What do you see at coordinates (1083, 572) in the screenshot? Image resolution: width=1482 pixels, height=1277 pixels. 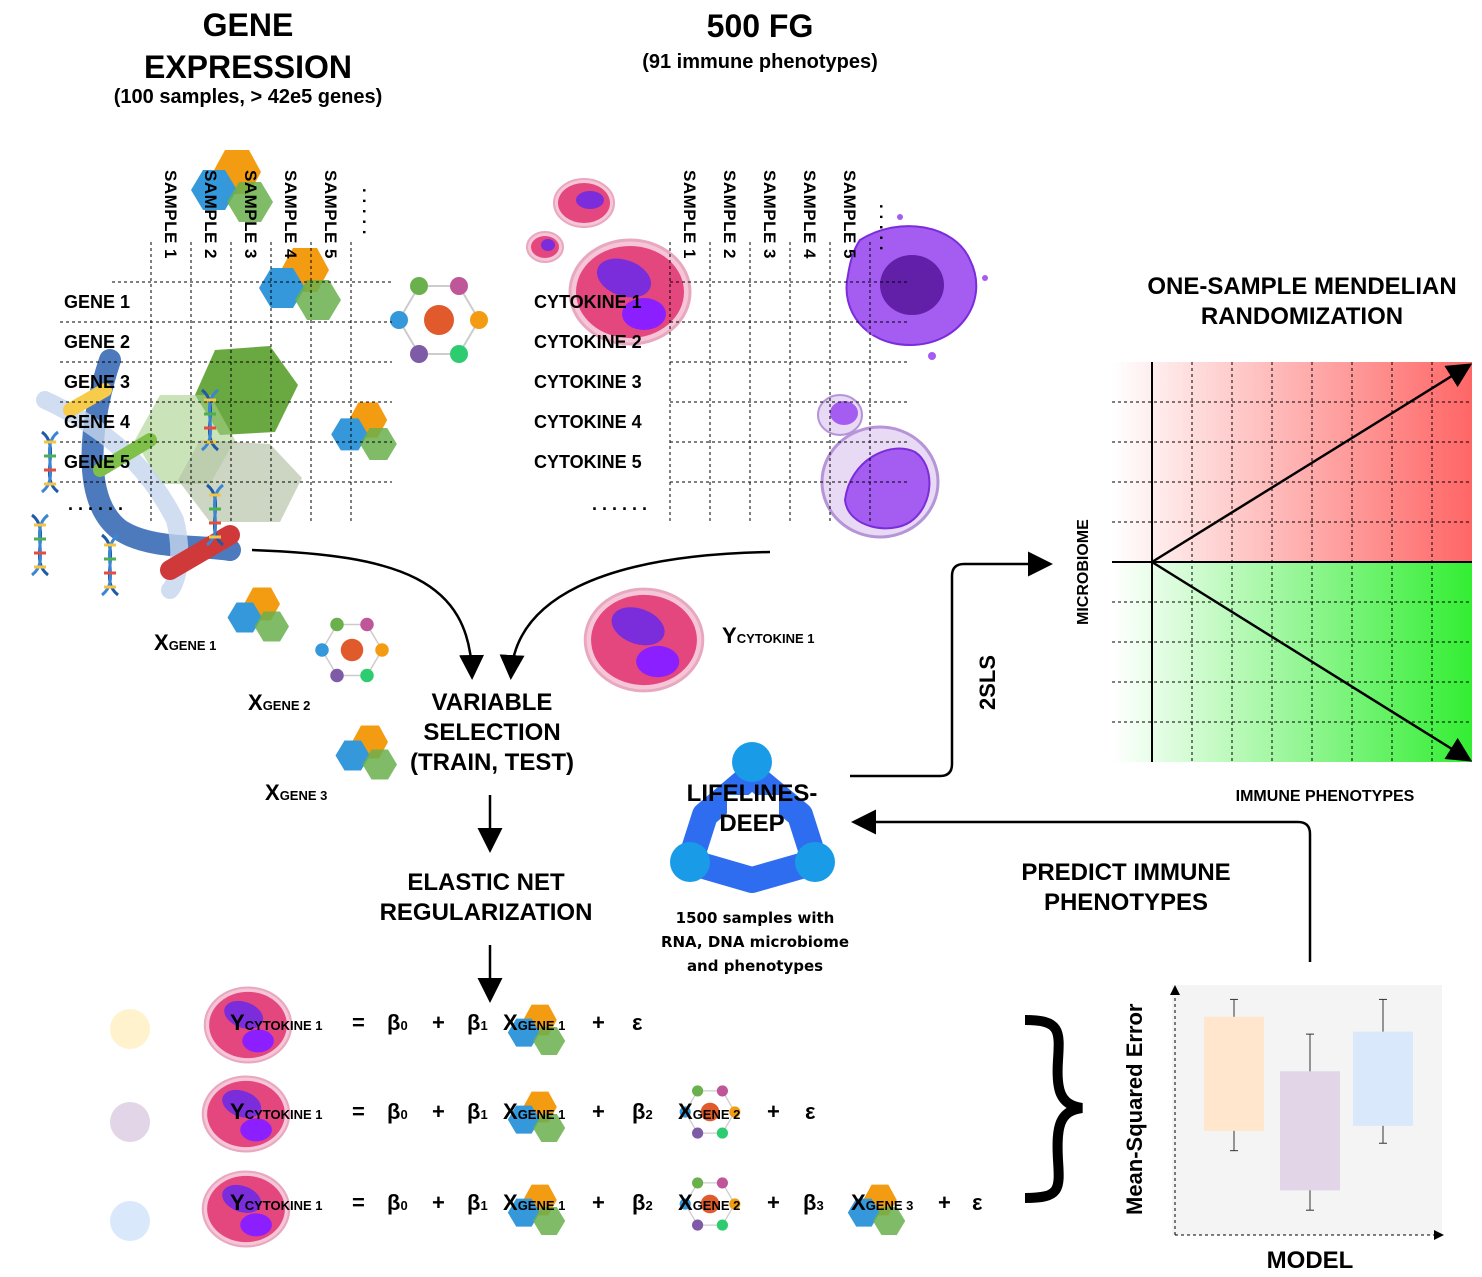 I see `mr-y-axis-label: MICROBIOME` at bounding box center [1083, 572].